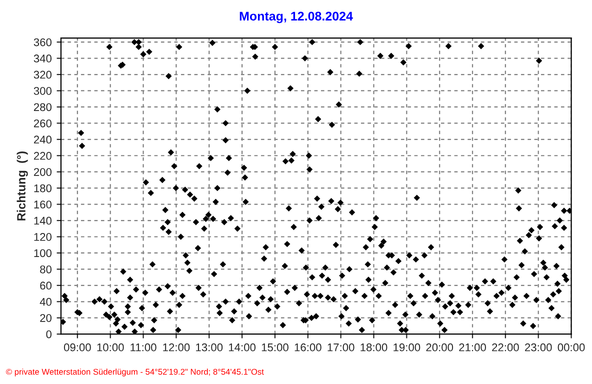 The height and width of the screenshot is (384, 592). What do you see at coordinates (43, 204) in the screenshot?
I see `y-tick-label: 160` at bounding box center [43, 204].